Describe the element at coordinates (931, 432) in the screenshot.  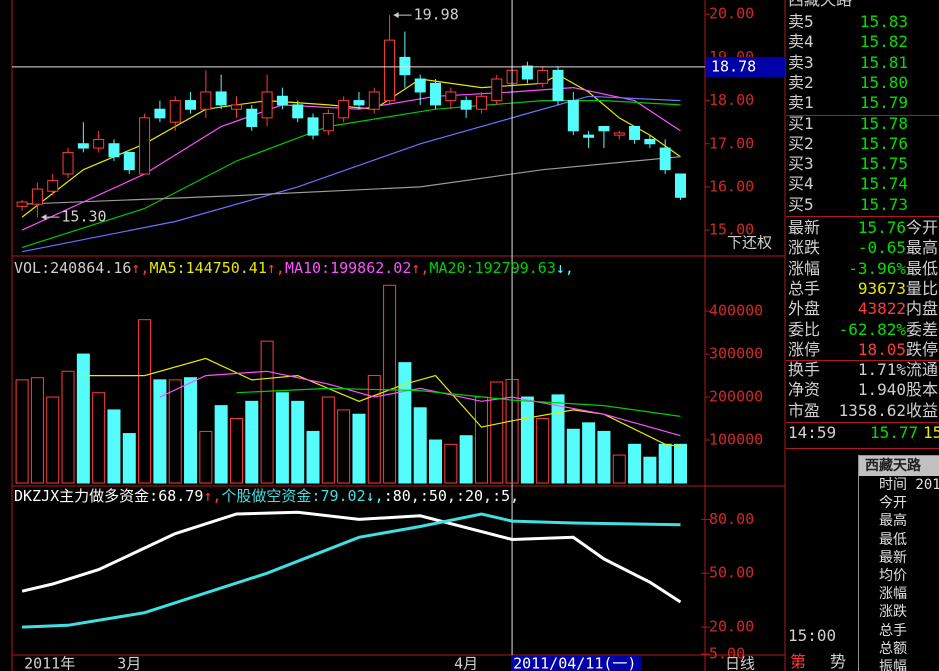
I see `tick-volume: 15` at that location.